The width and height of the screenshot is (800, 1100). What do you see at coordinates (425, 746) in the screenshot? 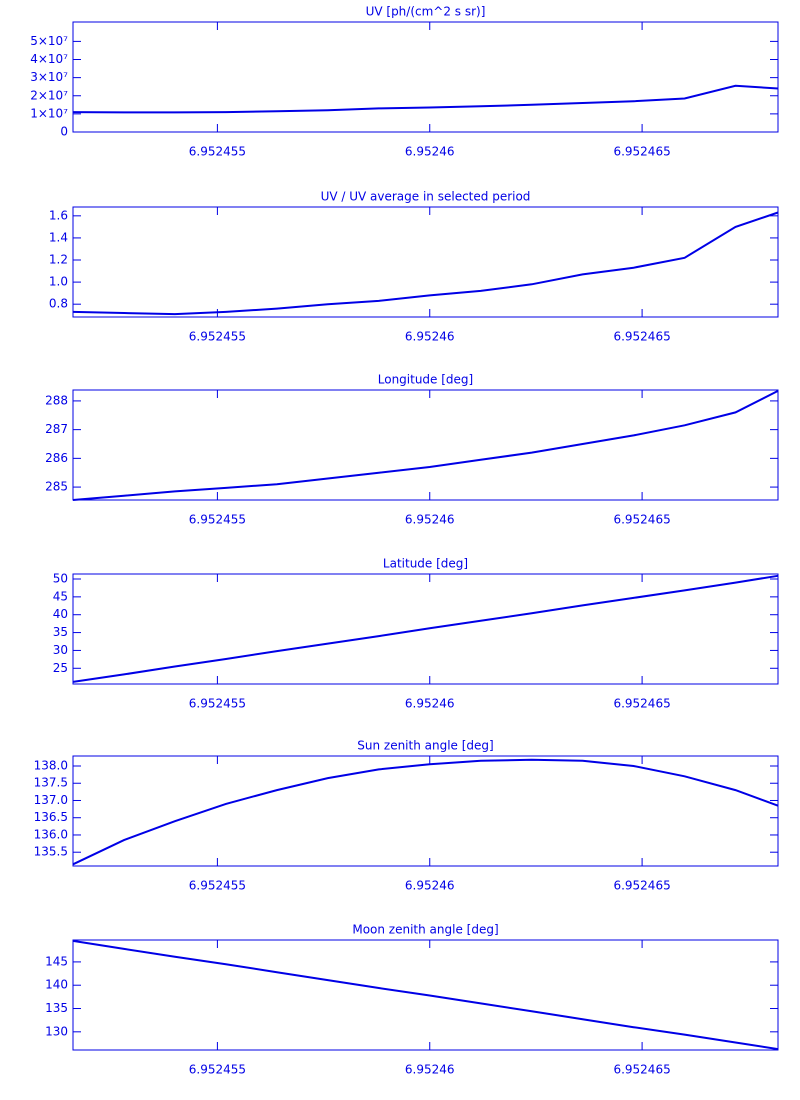
I see `chart-title: Sun zenith angle [deg]` at bounding box center [425, 746].